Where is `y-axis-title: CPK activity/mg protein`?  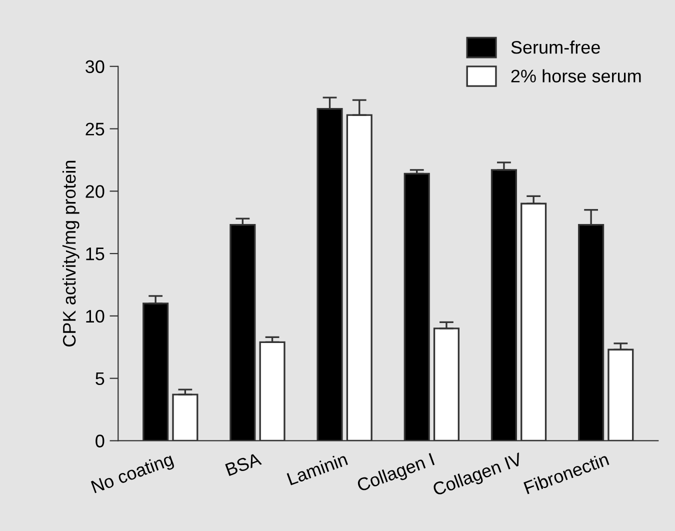 y-axis-title: CPK activity/mg protein is located at coordinates (71, 253).